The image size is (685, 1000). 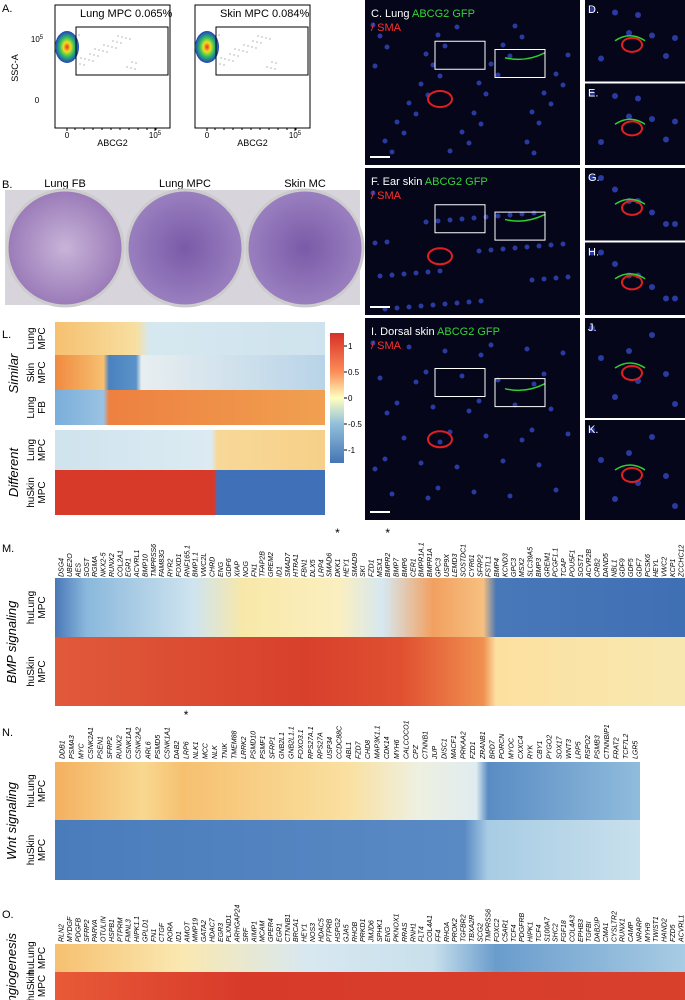 I want to click on gene-label: DDB1, so click(x=62, y=749).